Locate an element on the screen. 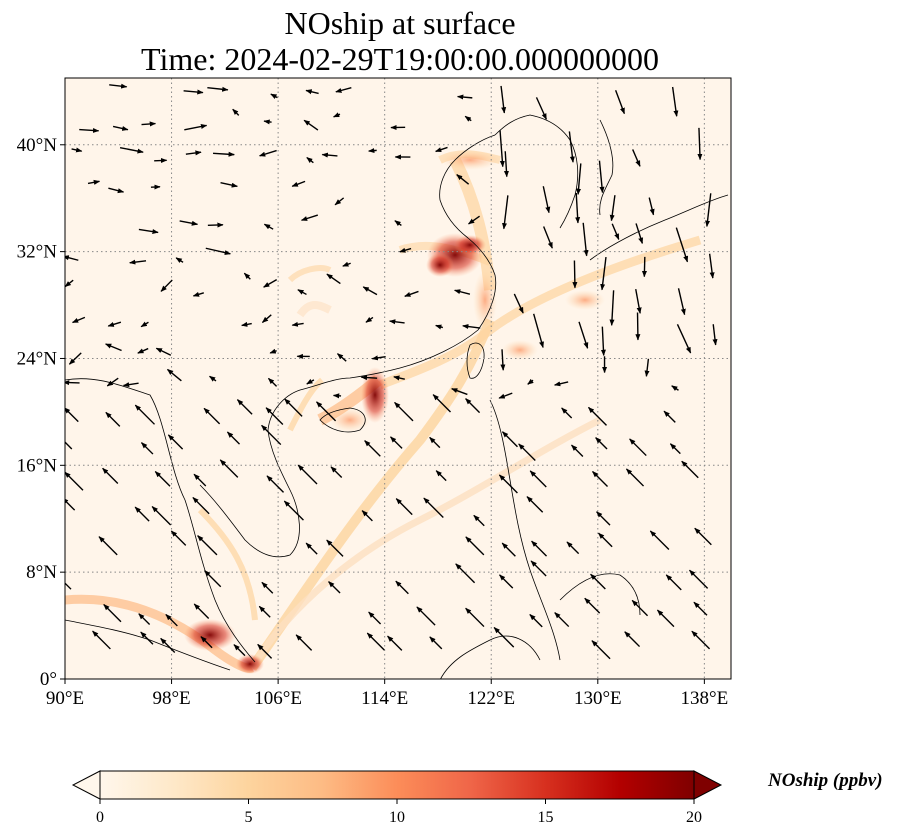  lon-tick-label: 130°E is located at coordinates (598, 698).